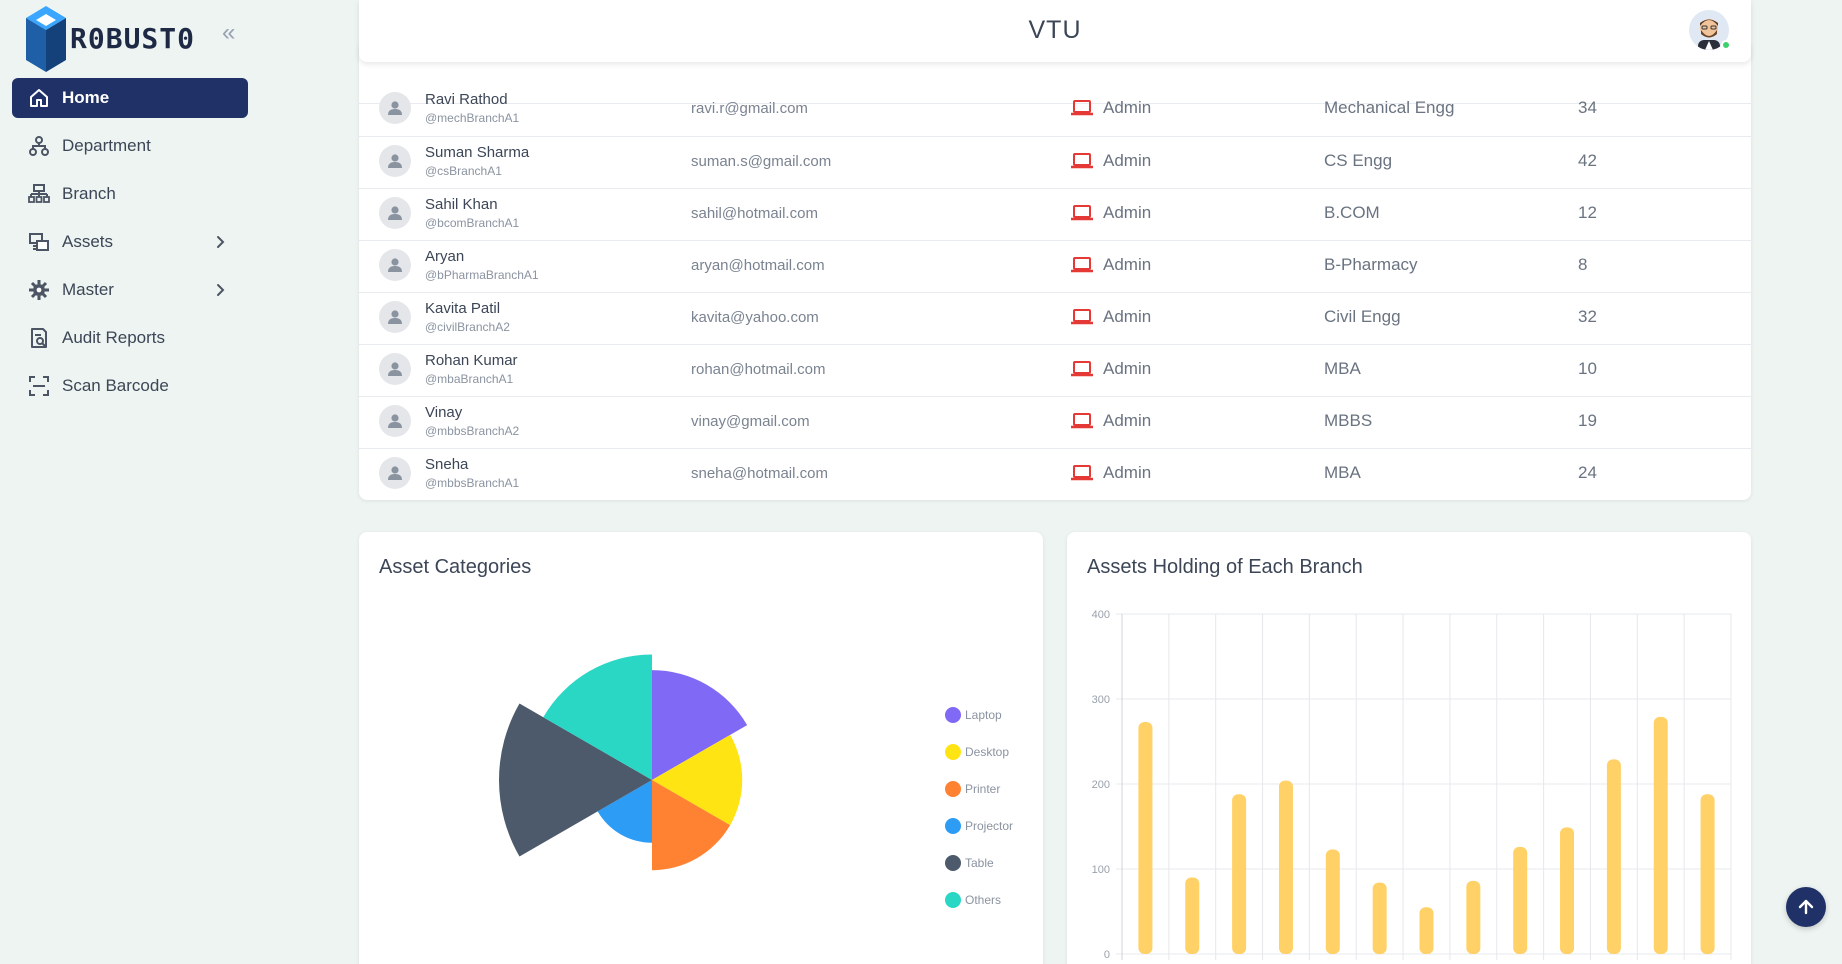 Image resolution: width=1842 pixels, height=964 pixels. What do you see at coordinates (471, 379) in the screenshot?
I see `user-handle: @mbaBranchA1` at bounding box center [471, 379].